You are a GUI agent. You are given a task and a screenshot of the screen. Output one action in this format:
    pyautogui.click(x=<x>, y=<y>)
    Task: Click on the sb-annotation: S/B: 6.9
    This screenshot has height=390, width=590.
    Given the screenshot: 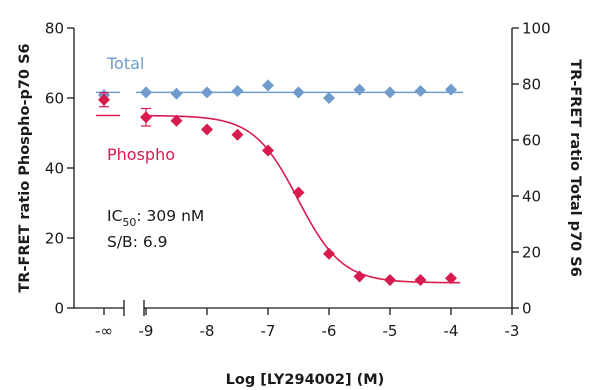 What is the action you would take?
    pyautogui.click(x=137, y=242)
    